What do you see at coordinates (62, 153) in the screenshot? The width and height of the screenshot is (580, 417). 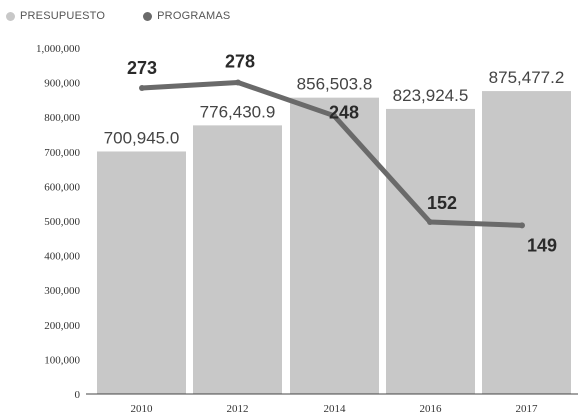 I see `y-tick-label-7: 700,000` at bounding box center [62, 153].